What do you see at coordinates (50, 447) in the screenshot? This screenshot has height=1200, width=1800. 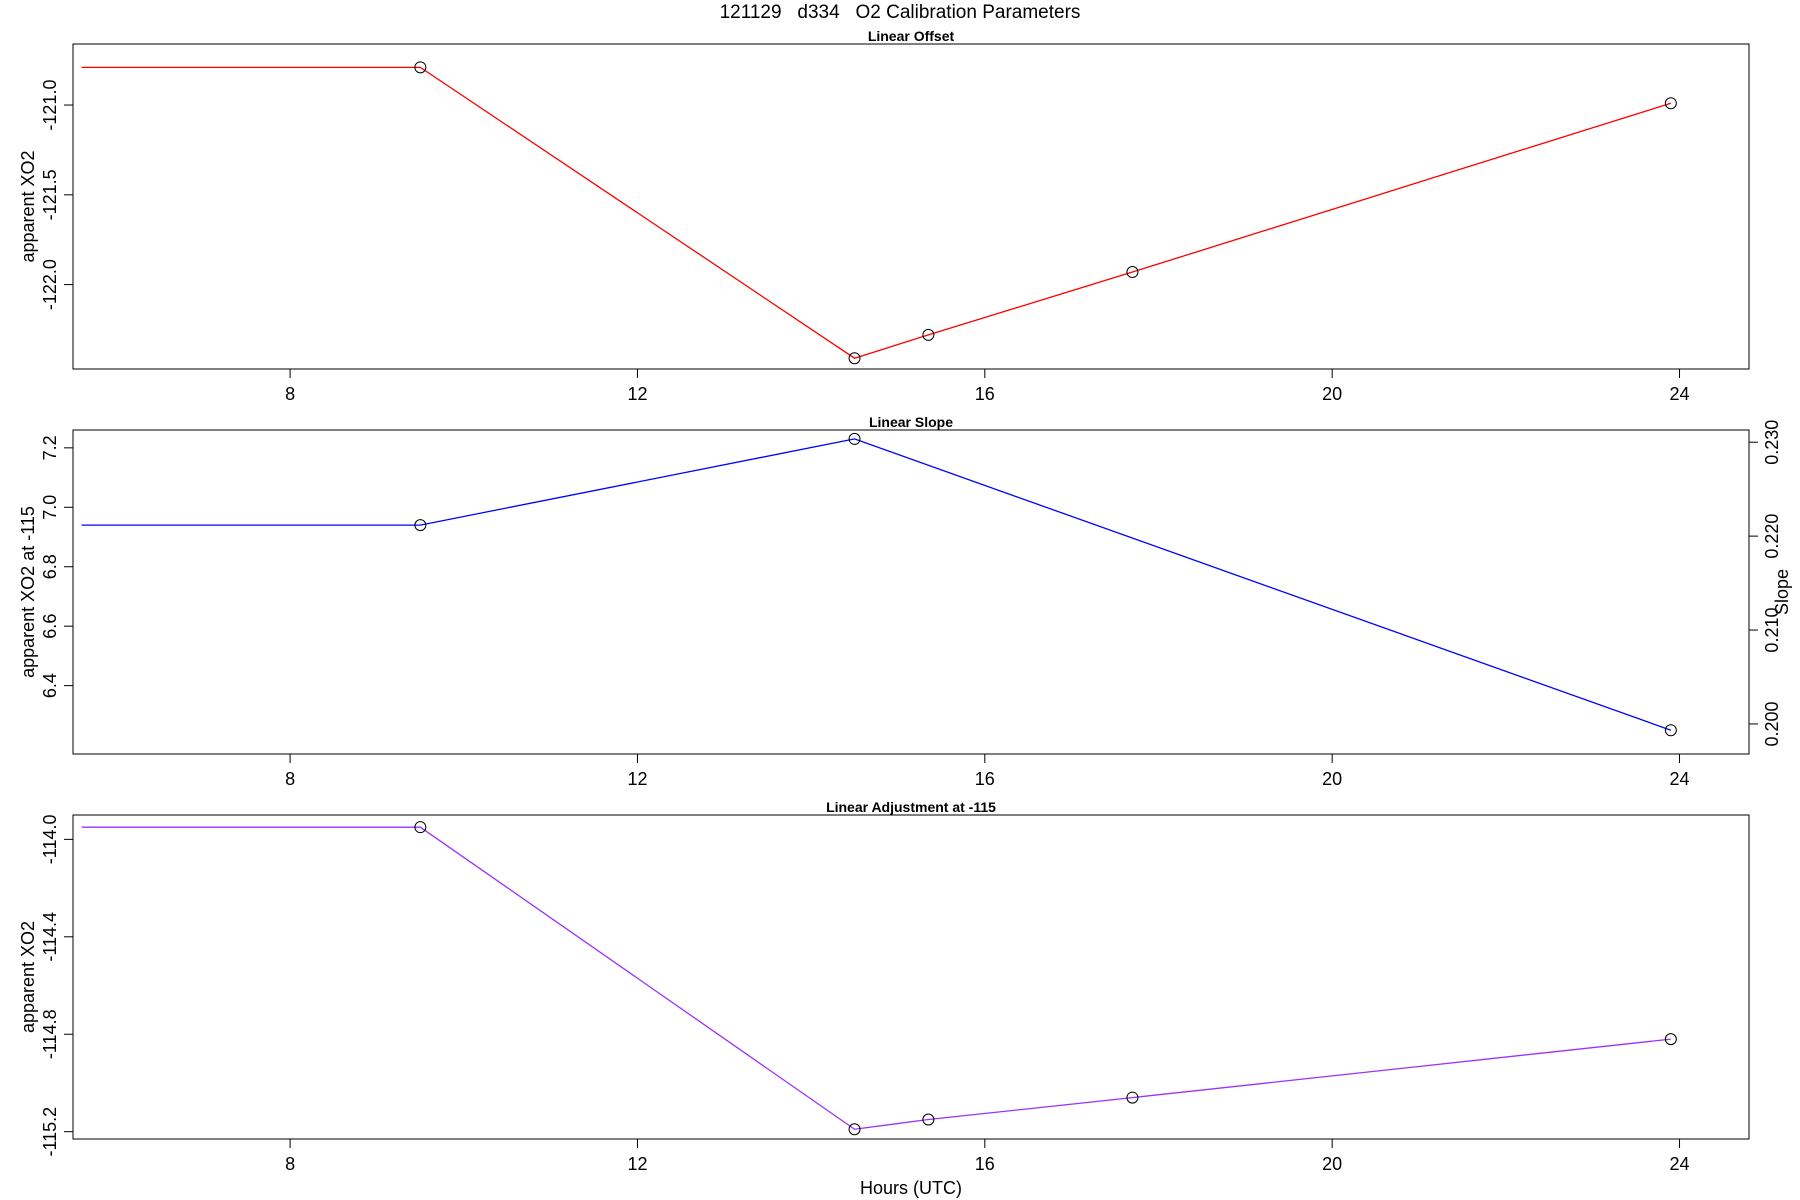 I see `y-tick-label: 7.2` at bounding box center [50, 447].